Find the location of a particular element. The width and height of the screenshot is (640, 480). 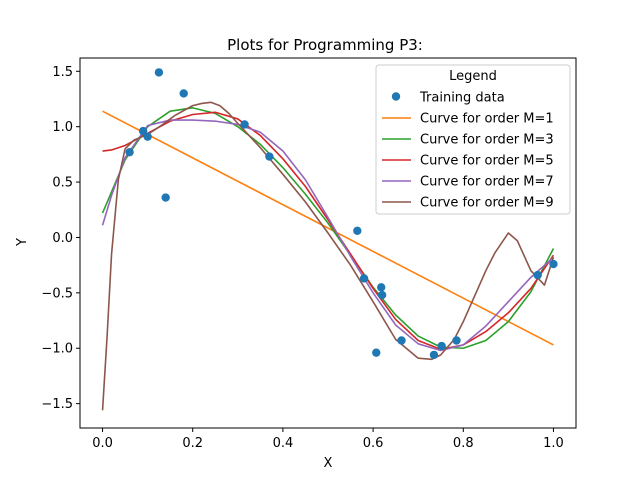

legend-label: Curve for order M=1 is located at coordinates (487, 119).